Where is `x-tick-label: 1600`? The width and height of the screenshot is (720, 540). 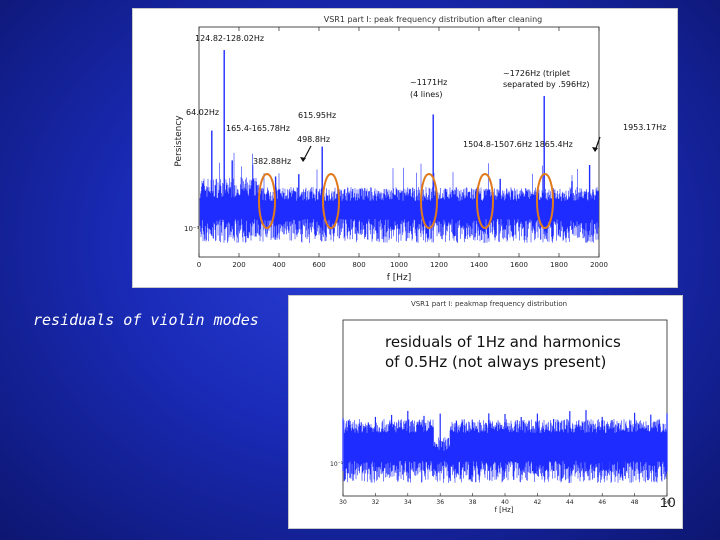 x-tick-label: 1600 is located at coordinates (519, 265).